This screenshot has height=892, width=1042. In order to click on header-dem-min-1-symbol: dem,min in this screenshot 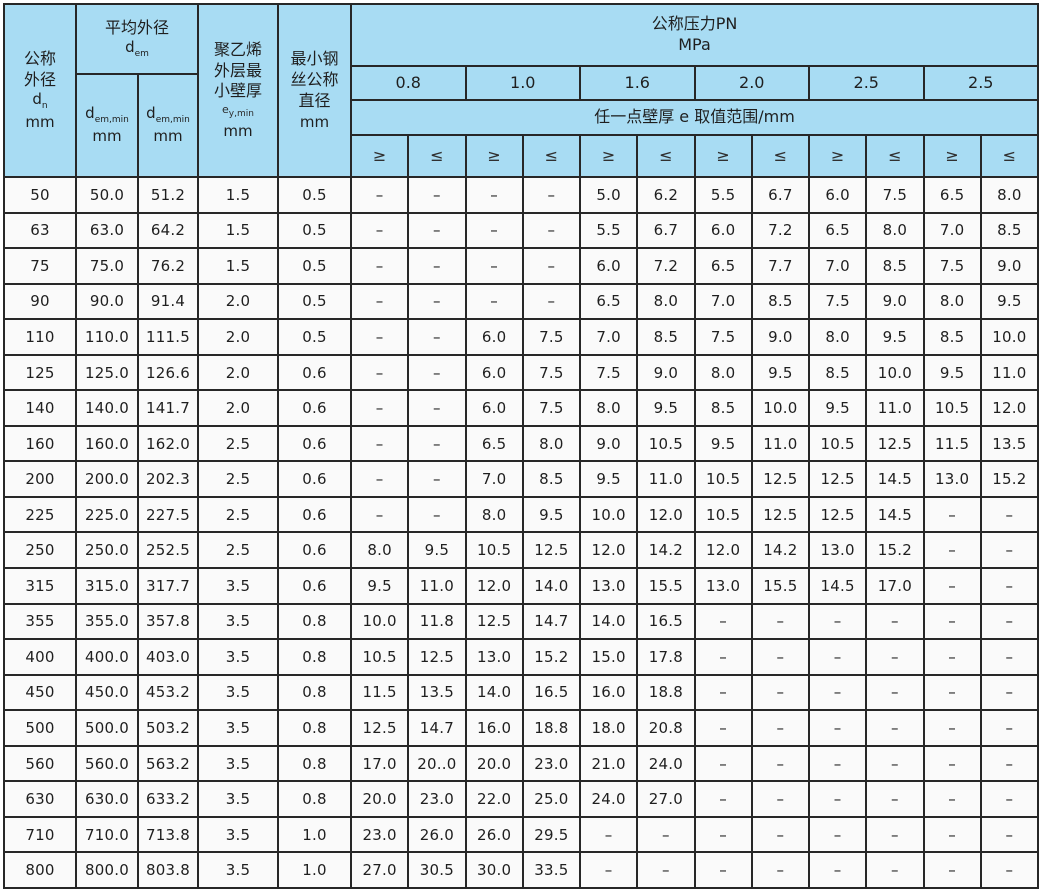, I will do `click(107, 114)`.